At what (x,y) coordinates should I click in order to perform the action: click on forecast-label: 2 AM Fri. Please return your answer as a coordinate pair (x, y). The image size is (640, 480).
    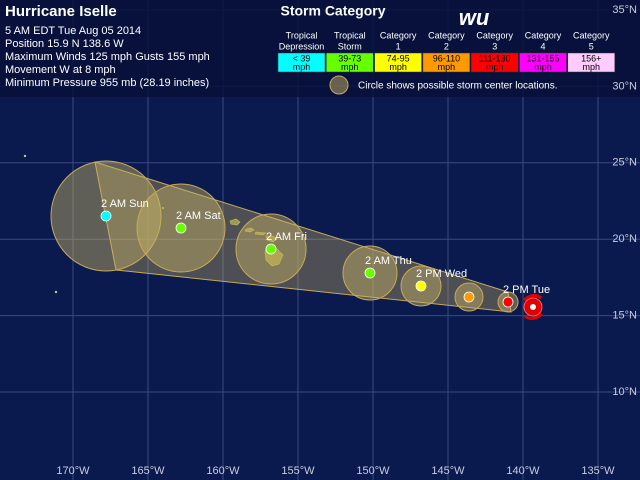
    Looking at the image, I should click on (286, 237).